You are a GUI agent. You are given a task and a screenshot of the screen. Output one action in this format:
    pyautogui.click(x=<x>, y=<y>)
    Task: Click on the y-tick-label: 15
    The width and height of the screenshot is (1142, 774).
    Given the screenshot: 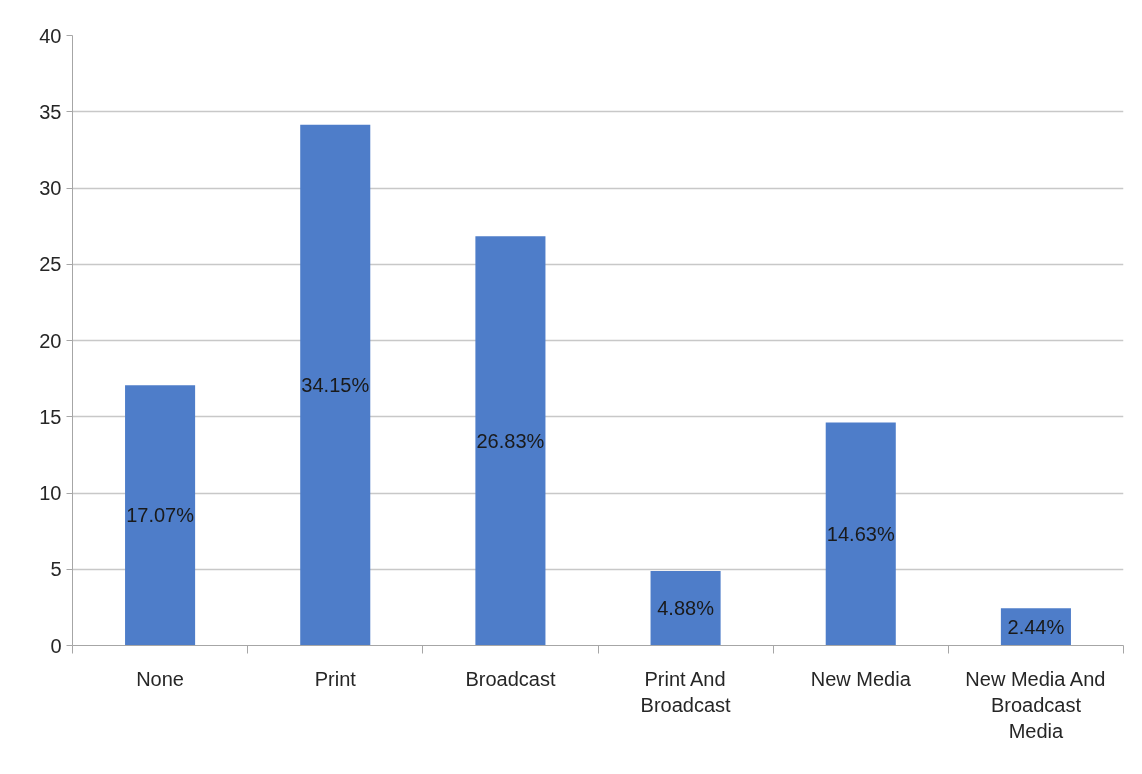 What is the action you would take?
    pyautogui.click(x=50, y=416)
    